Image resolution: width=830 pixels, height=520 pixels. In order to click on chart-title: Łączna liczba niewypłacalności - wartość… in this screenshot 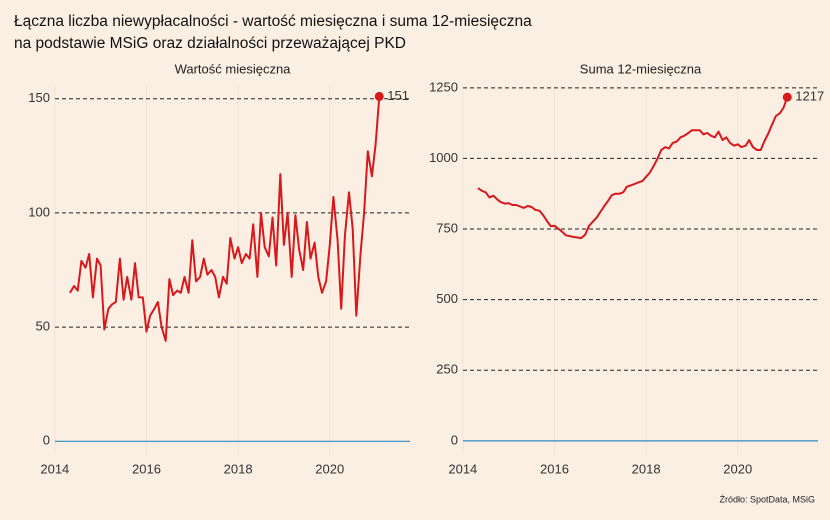, I will do `click(273, 21)`.